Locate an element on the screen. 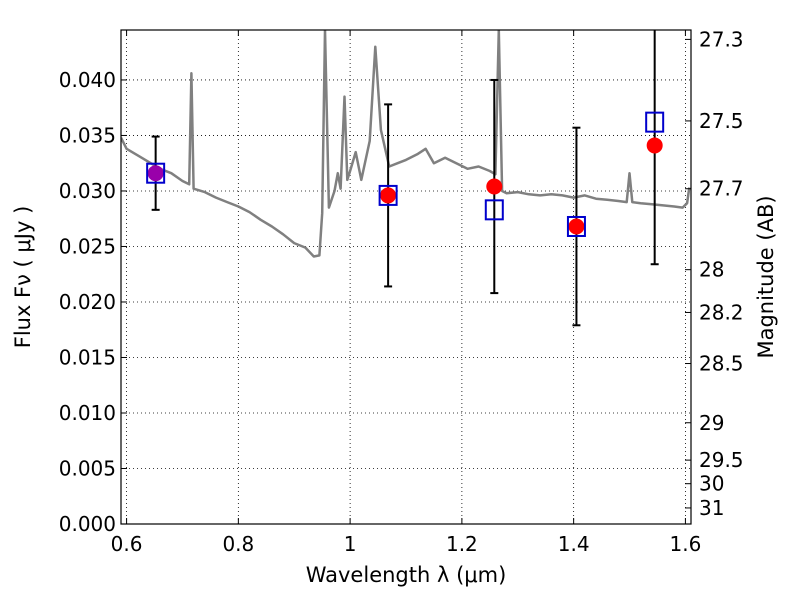 The width and height of the screenshot is (800, 600). y-axis-label: Flux Fν ( μJy ) is located at coordinates (23, 277).